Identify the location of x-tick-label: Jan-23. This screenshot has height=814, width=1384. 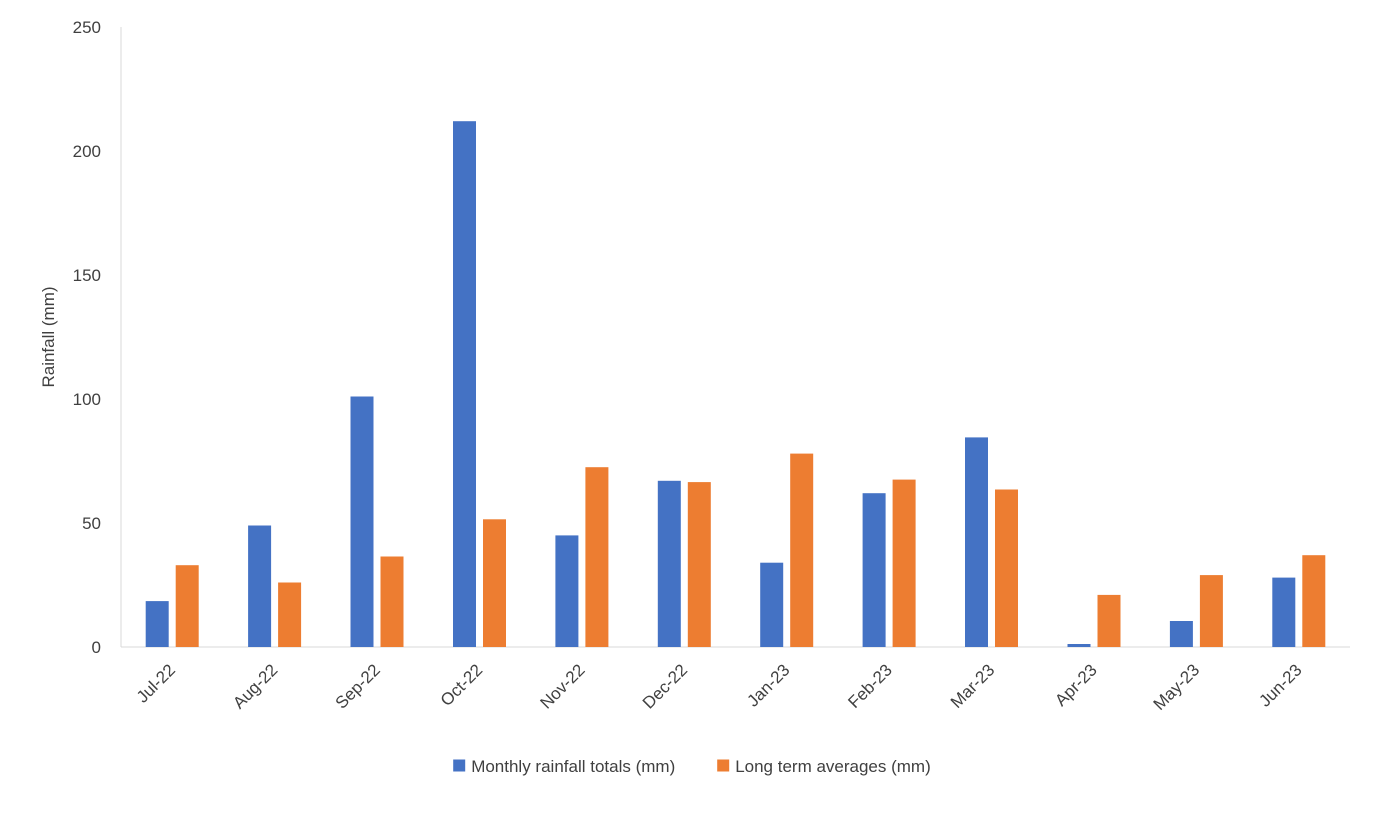
(768, 685).